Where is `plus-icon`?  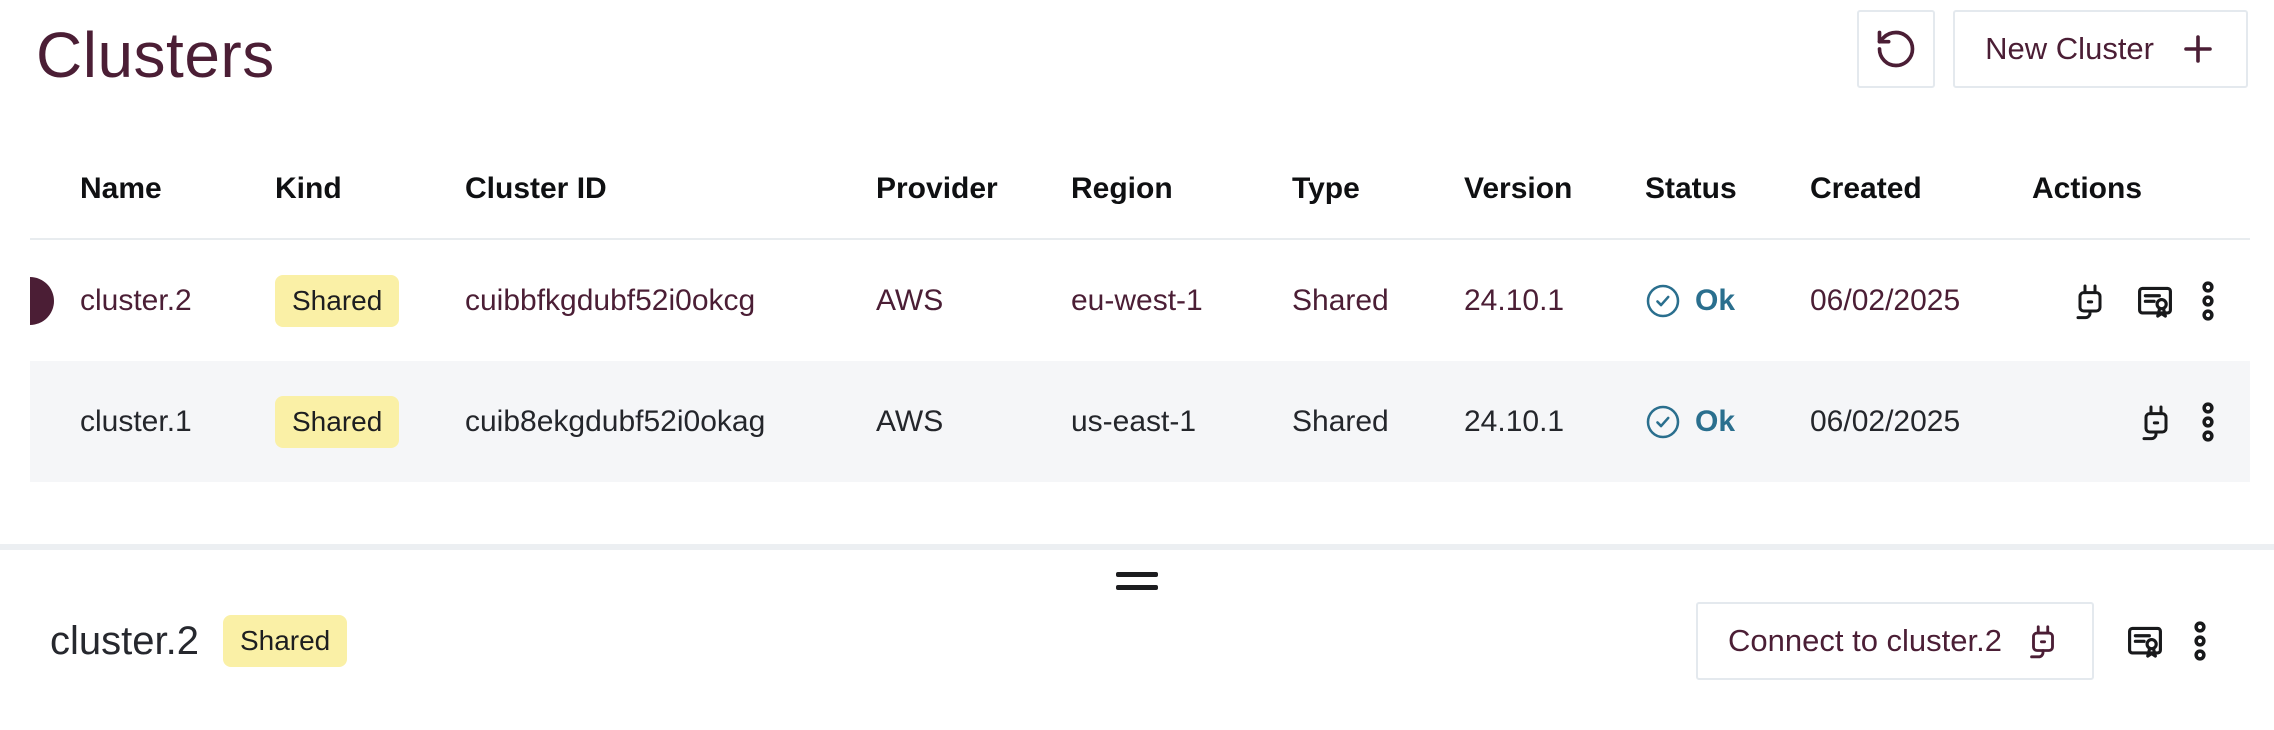
plus-icon is located at coordinates (2198, 49).